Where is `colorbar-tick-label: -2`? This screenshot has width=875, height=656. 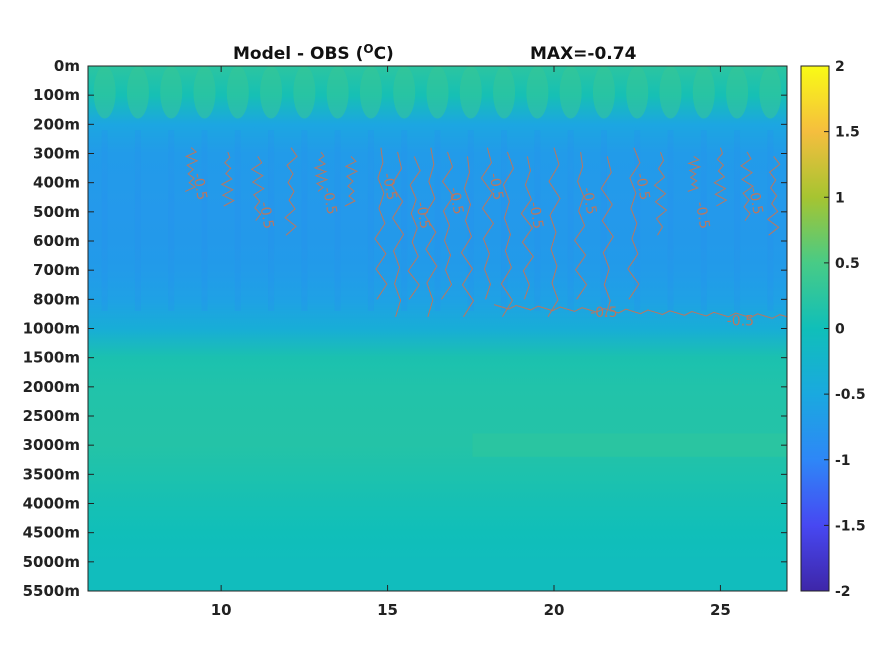 colorbar-tick-label: -2 is located at coordinates (843, 592).